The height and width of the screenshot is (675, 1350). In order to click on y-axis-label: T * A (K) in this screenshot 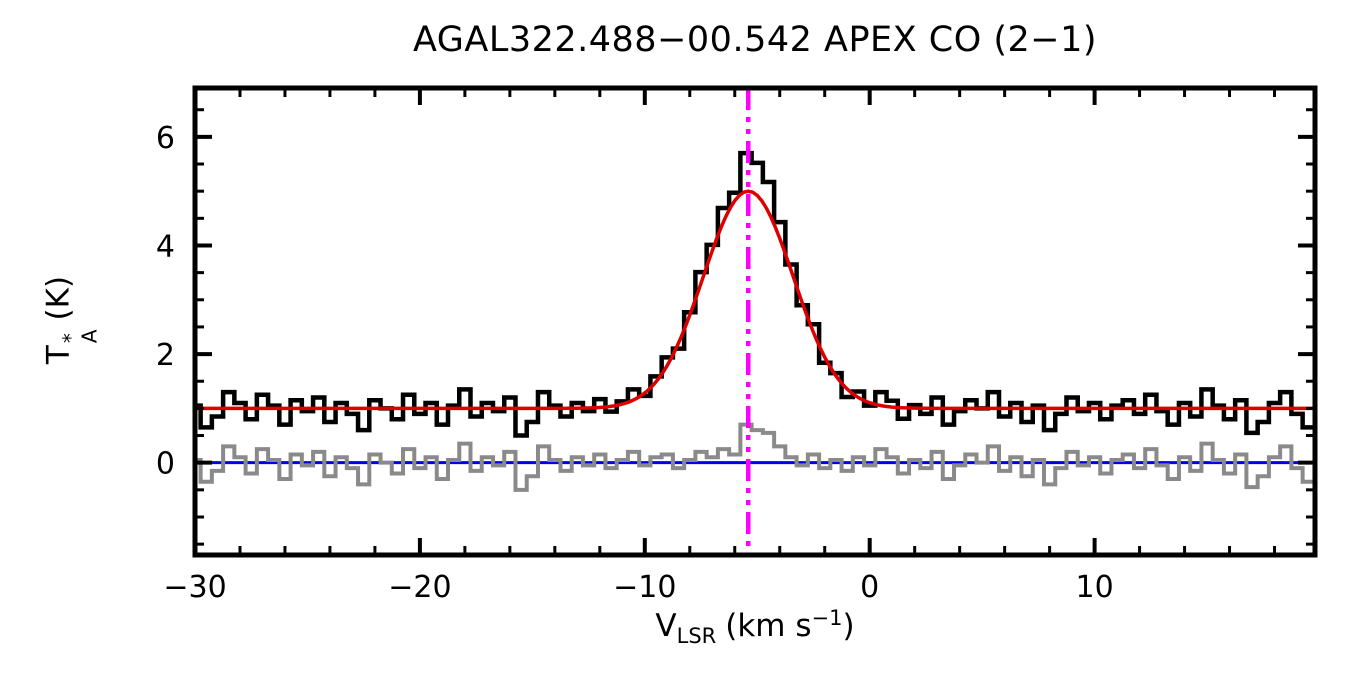, I will do `click(71, 320)`.